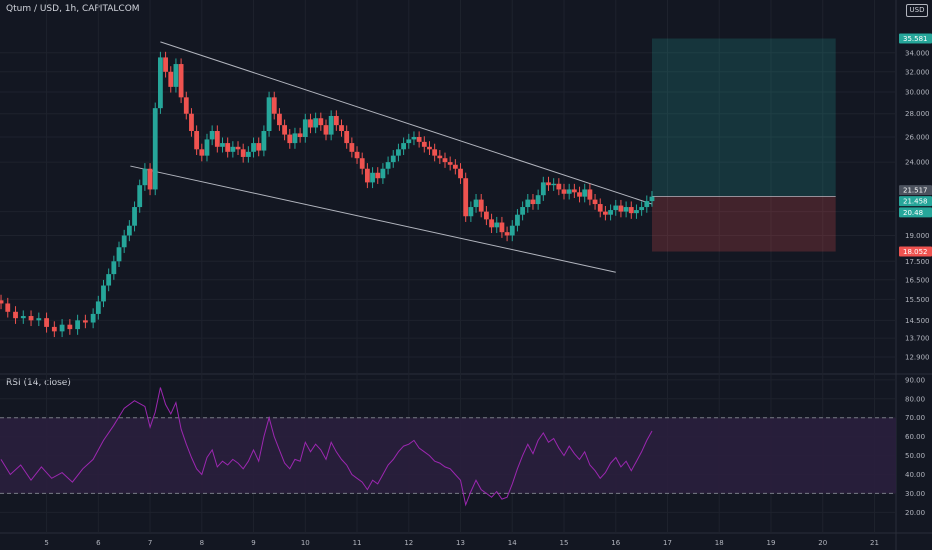 Image resolution: width=932 pixels, height=550 pixels. What do you see at coordinates (915, 145) in the screenshot?
I see `price-markers: 35.581 21.517 21.458 20.48 18.052` at bounding box center [915, 145].